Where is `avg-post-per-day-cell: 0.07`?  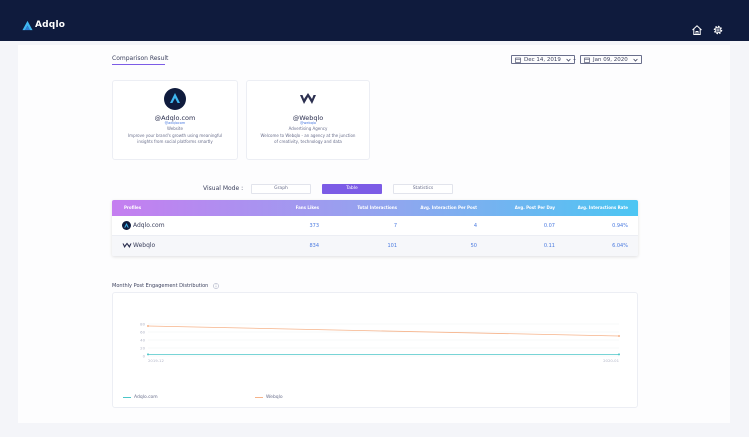 avg-post-per-day-cell: 0.07 is located at coordinates (549, 226).